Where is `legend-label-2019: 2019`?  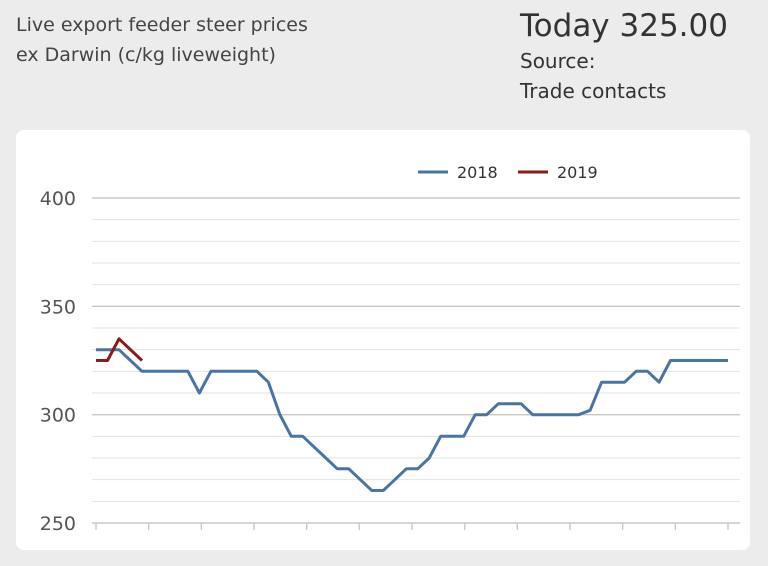 legend-label-2019: 2019 is located at coordinates (577, 172).